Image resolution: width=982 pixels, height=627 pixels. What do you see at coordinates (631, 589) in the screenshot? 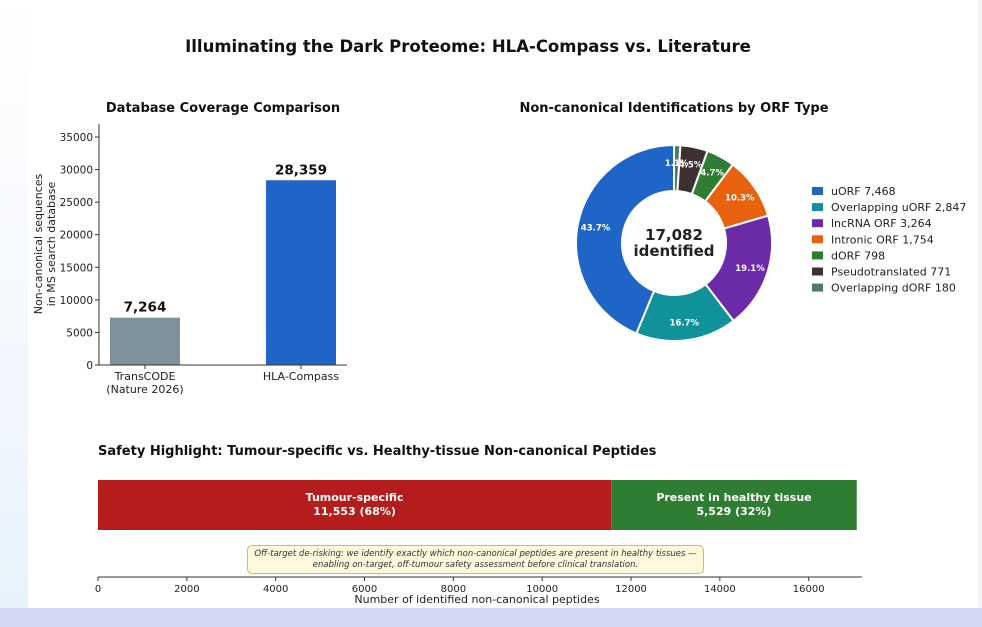
I see `safety-x-tick-label: 12000` at bounding box center [631, 589].